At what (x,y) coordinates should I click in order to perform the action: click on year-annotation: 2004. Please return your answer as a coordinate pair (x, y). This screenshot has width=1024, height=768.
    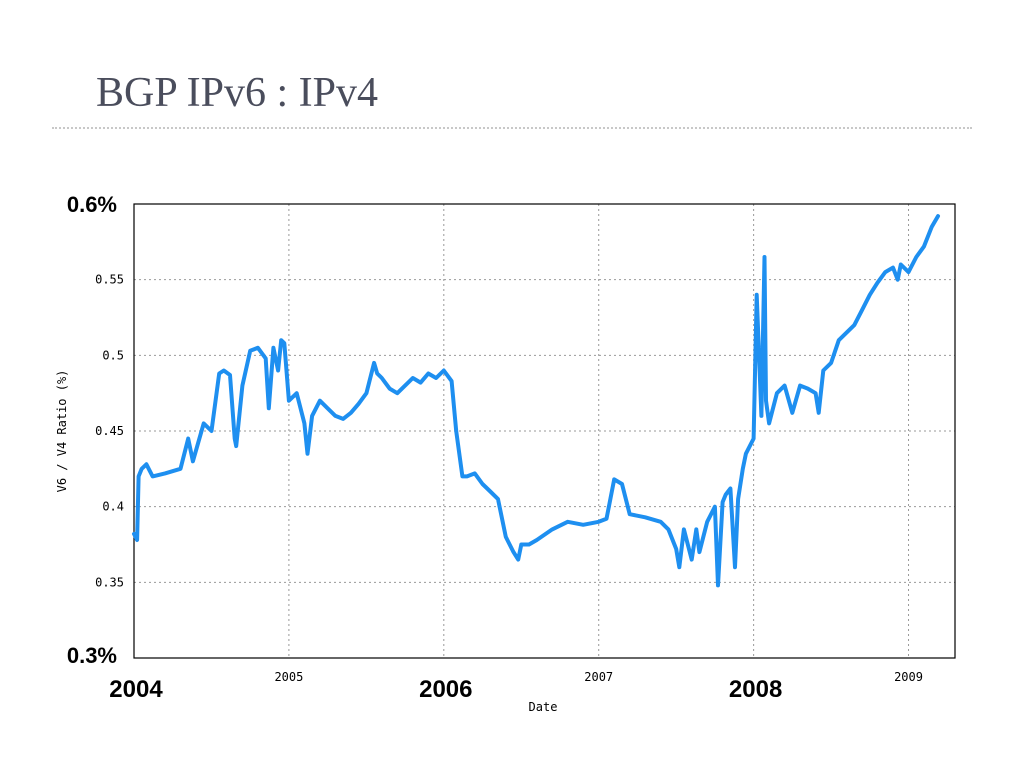
    Looking at the image, I should click on (136, 689).